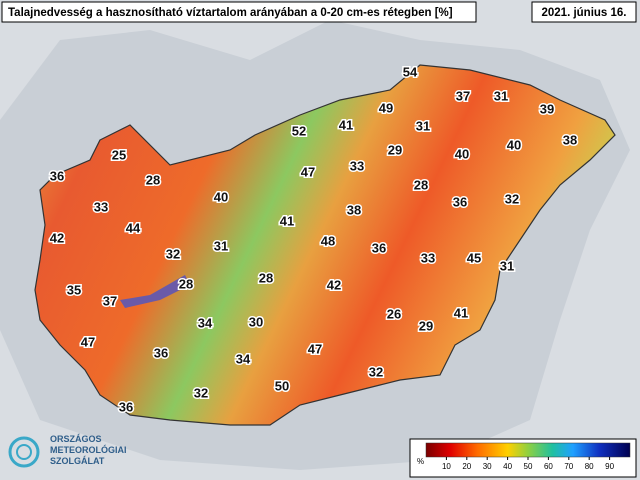  What do you see at coordinates (507, 466) in the screenshot?
I see `colorbar-tick-label: 40` at bounding box center [507, 466].